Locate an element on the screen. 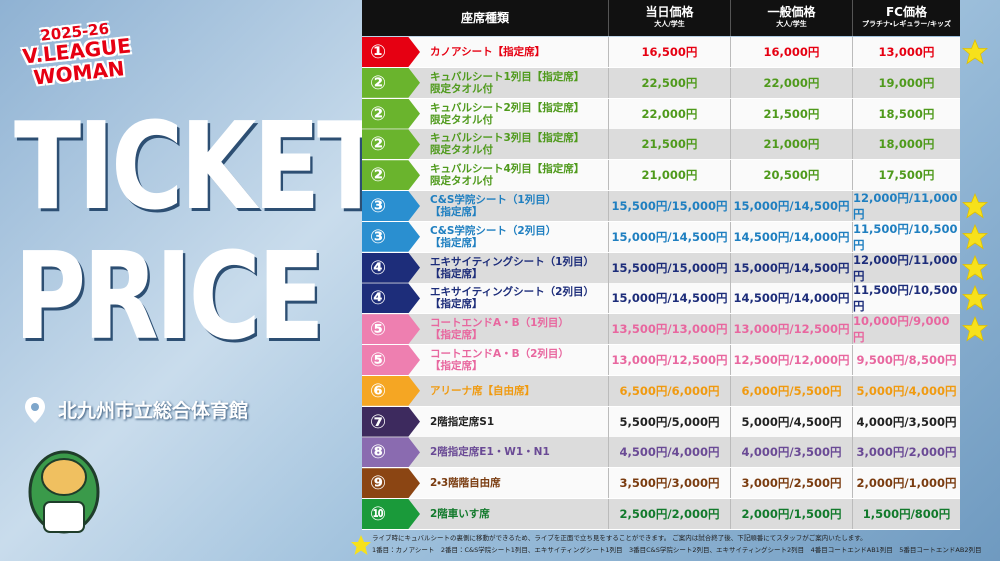 This screenshot has width=1000, height=561. price: 18,000円 is located at coordinates (906, 144).